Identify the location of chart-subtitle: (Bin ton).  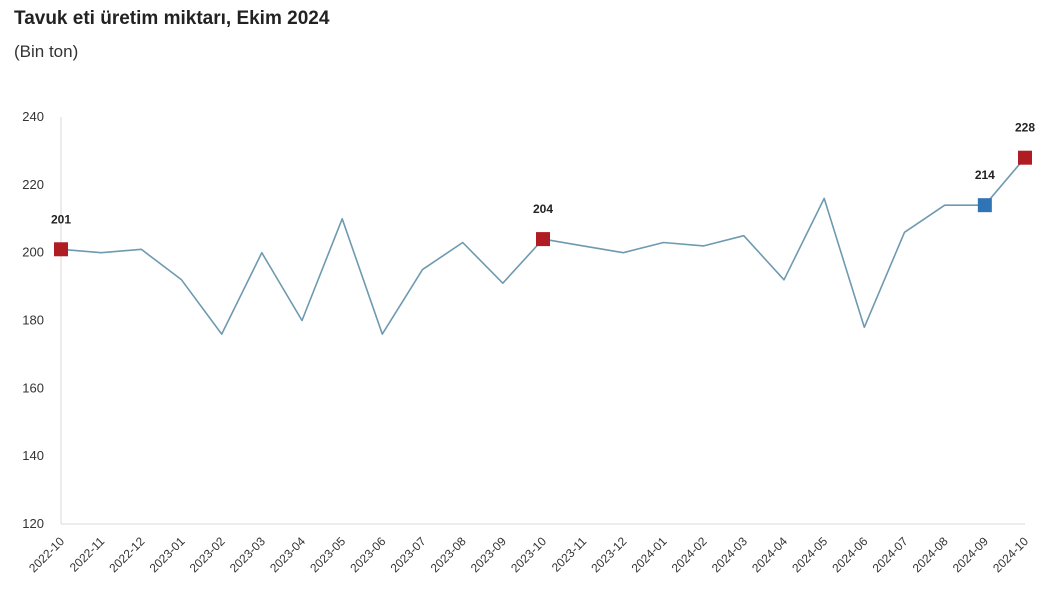
(46, 51).